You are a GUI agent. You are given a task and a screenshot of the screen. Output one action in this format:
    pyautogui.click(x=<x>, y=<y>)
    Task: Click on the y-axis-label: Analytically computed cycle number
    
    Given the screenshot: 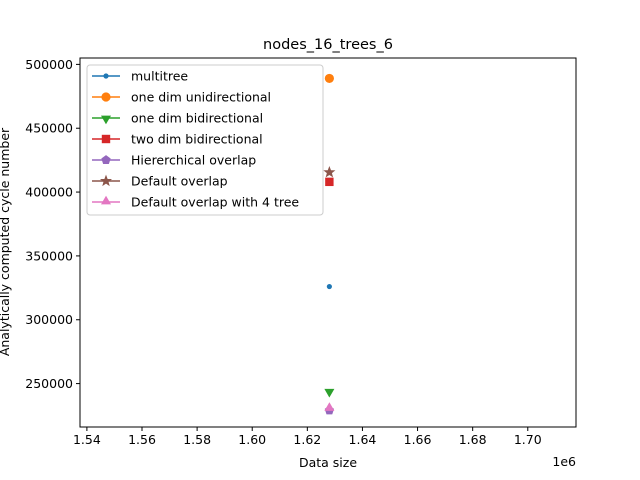 What is the action you would take?
    pyautogui.click(x=6, y=241)
    